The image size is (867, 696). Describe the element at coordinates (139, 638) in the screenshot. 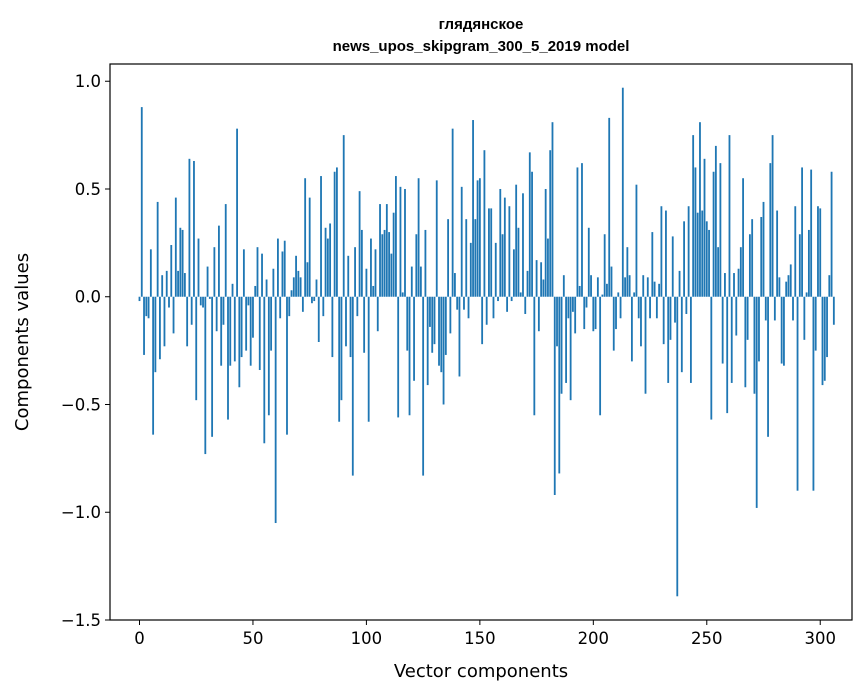

I see `x-tick-label: 0` at that location.